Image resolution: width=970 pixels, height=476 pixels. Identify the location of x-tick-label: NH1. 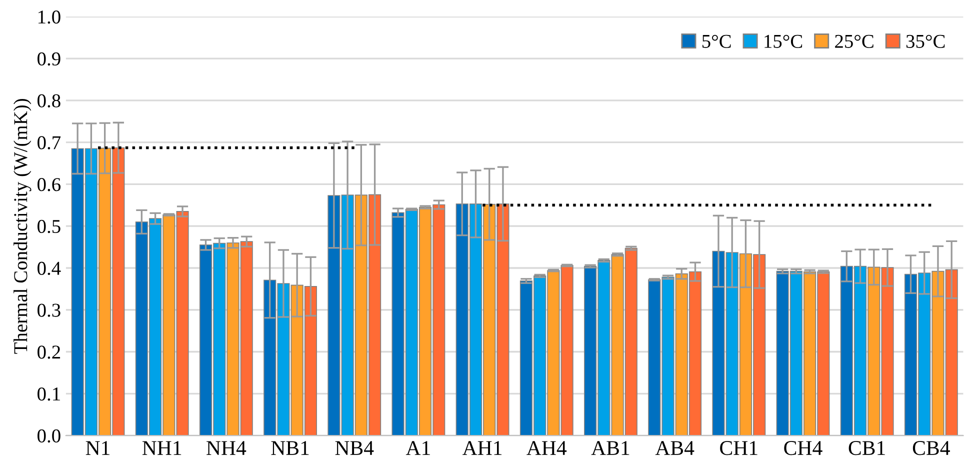
(162, 448).